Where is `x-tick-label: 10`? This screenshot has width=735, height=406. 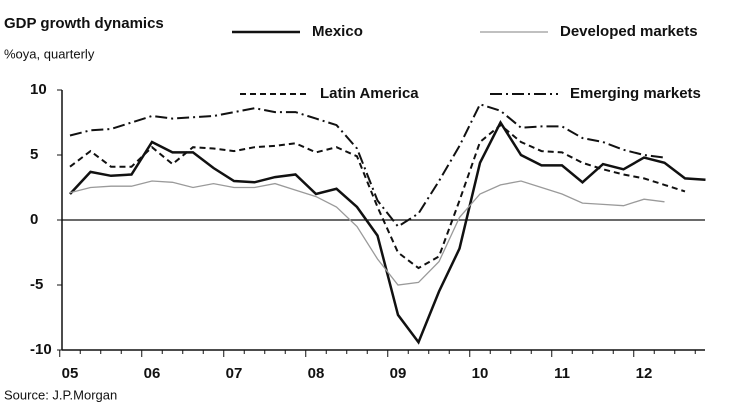
x-tick-label: 10 is located at coordinates (480, 373).